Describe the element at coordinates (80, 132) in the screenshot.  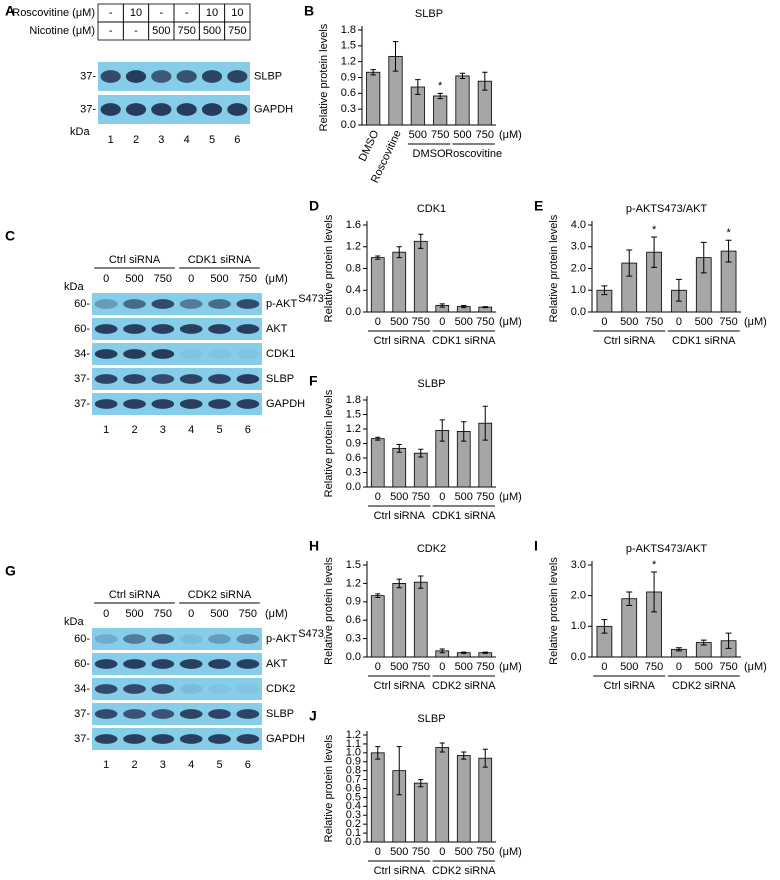
I see `kda-label: kDa` at that location.